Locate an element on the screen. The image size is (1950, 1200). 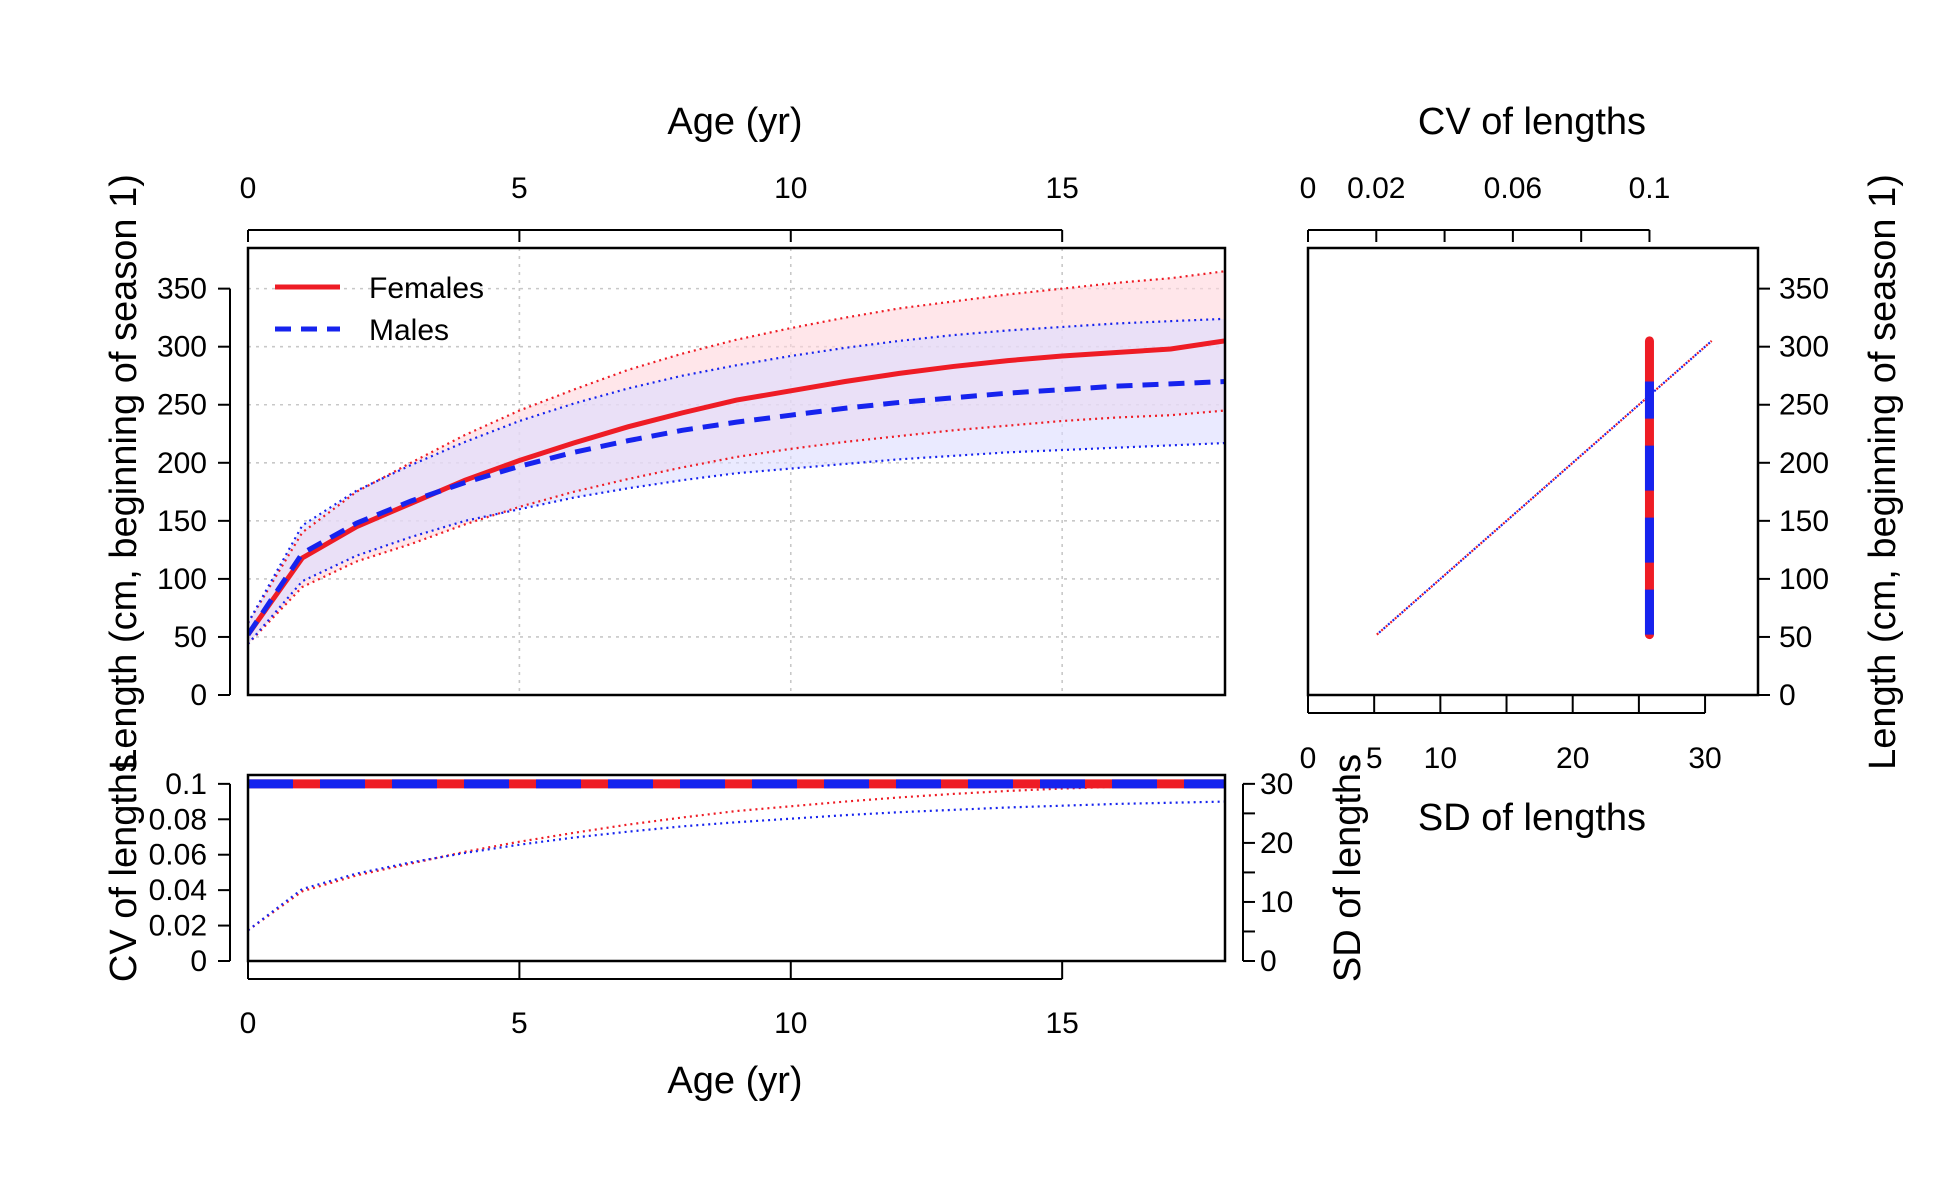
cv-x-tick-label: 15 is located at coordinates (1061, 1023).